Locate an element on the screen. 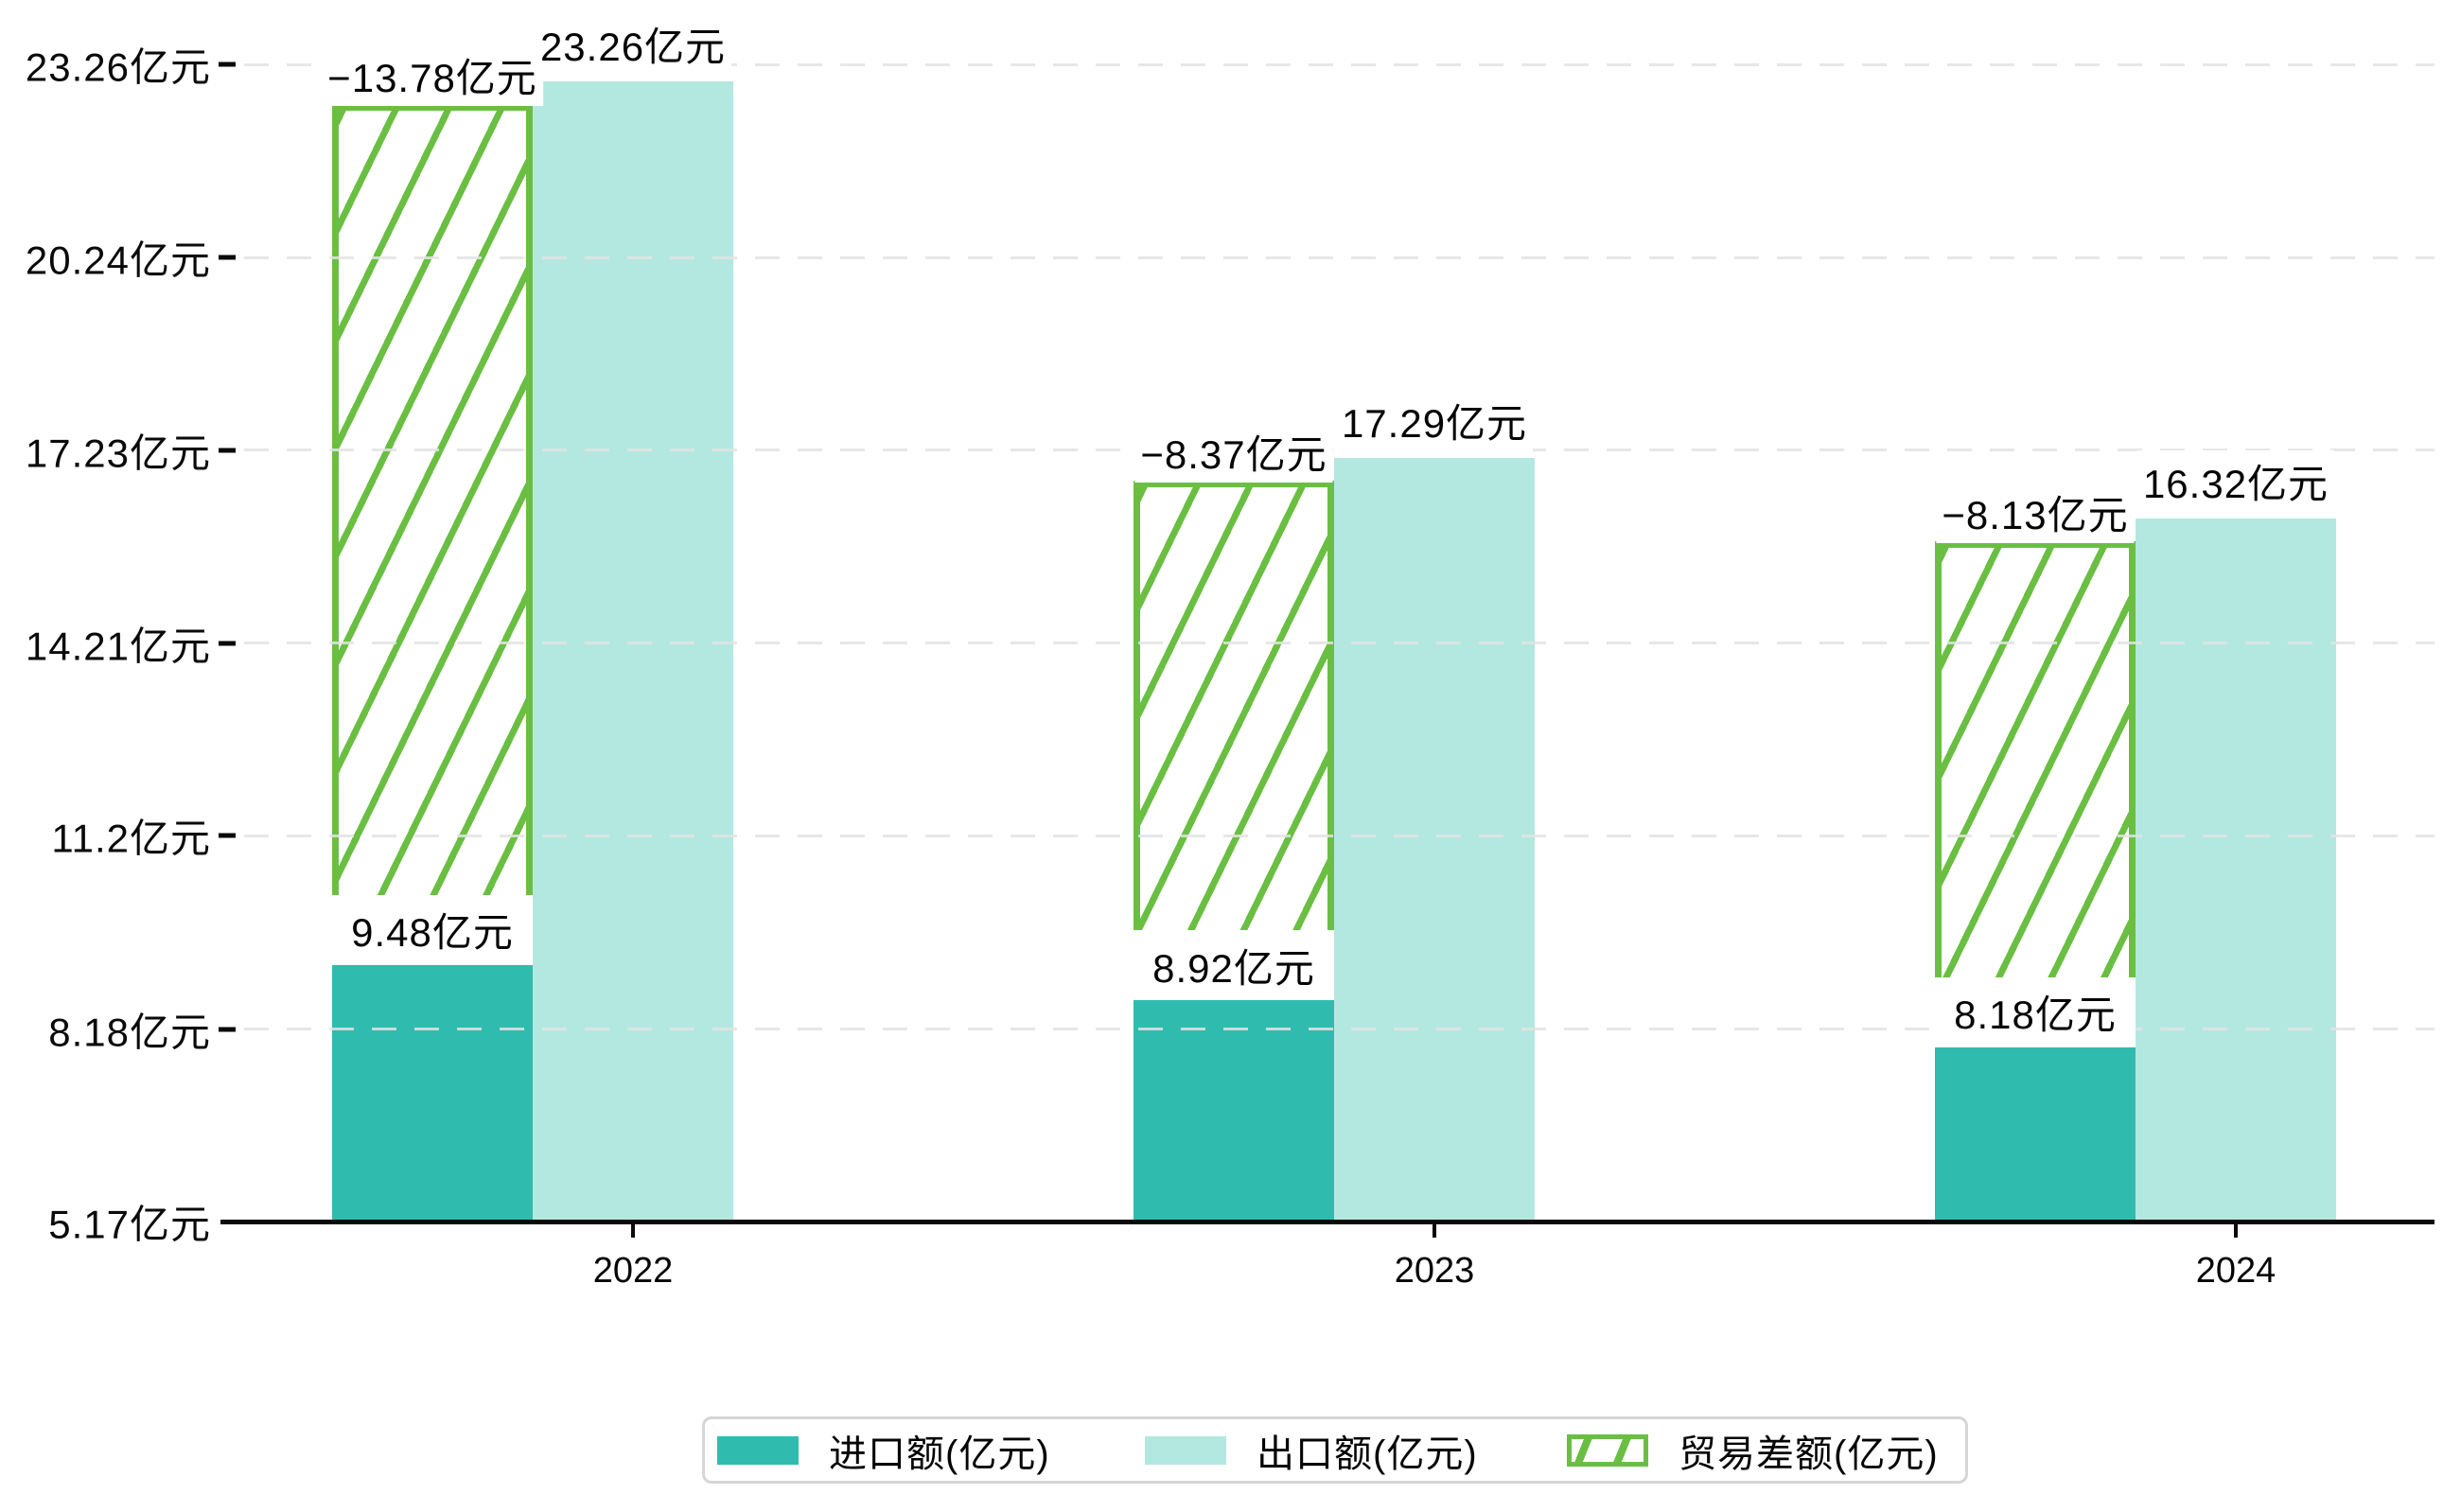  x-axis-line is located at coordinates (1327, 1222).